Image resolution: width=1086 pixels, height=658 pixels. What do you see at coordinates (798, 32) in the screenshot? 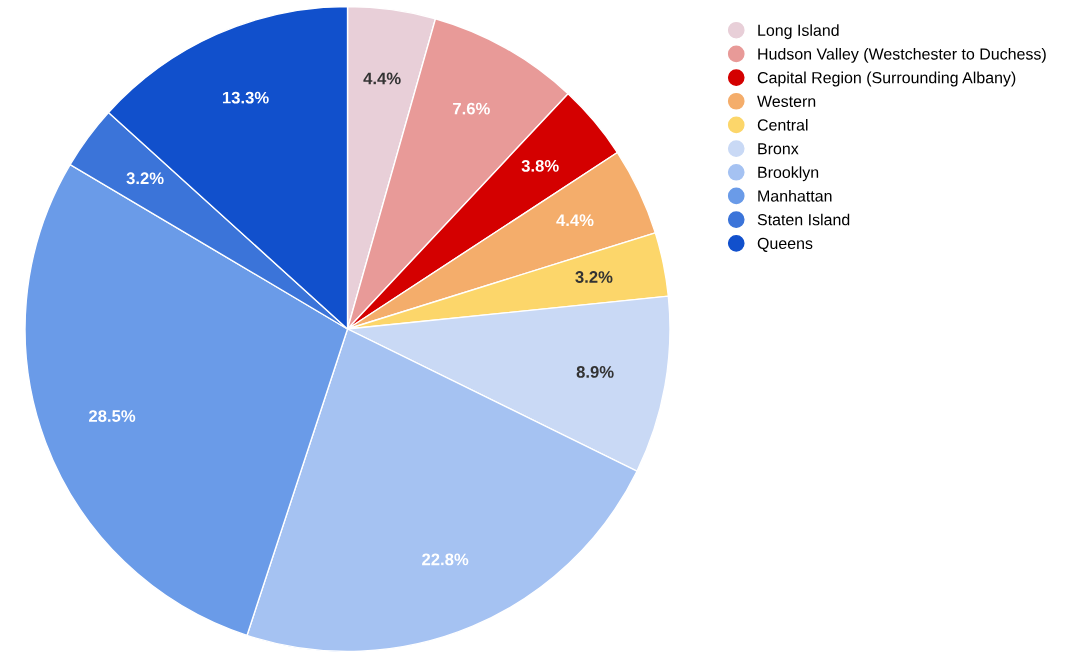
I see `legend-label: Long Island` at bounding box center [798, 32].